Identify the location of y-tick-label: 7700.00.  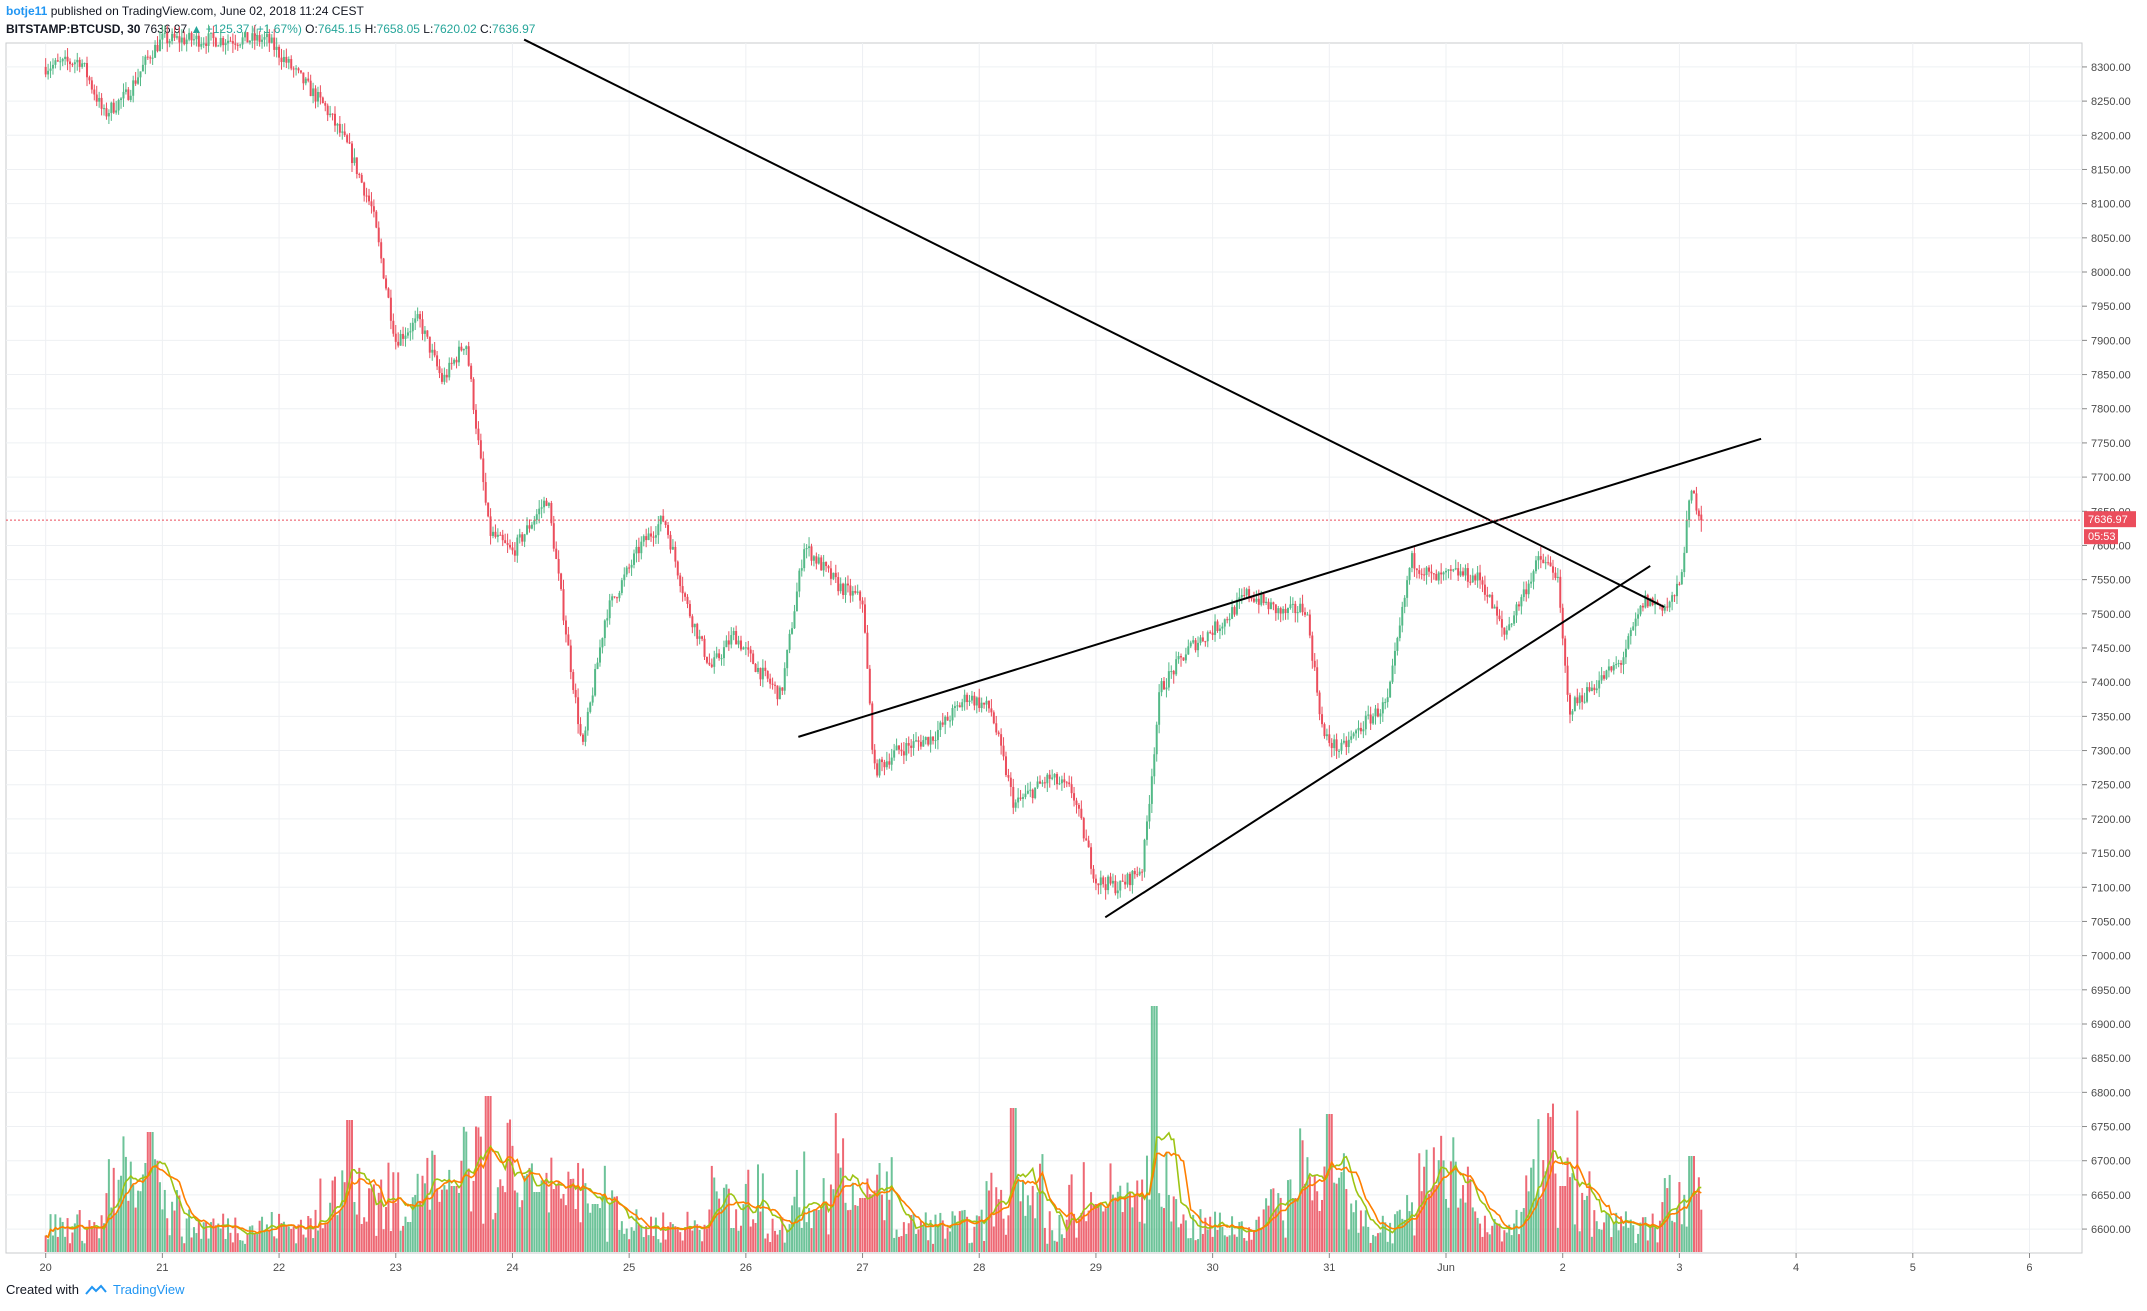
(2111, 478).